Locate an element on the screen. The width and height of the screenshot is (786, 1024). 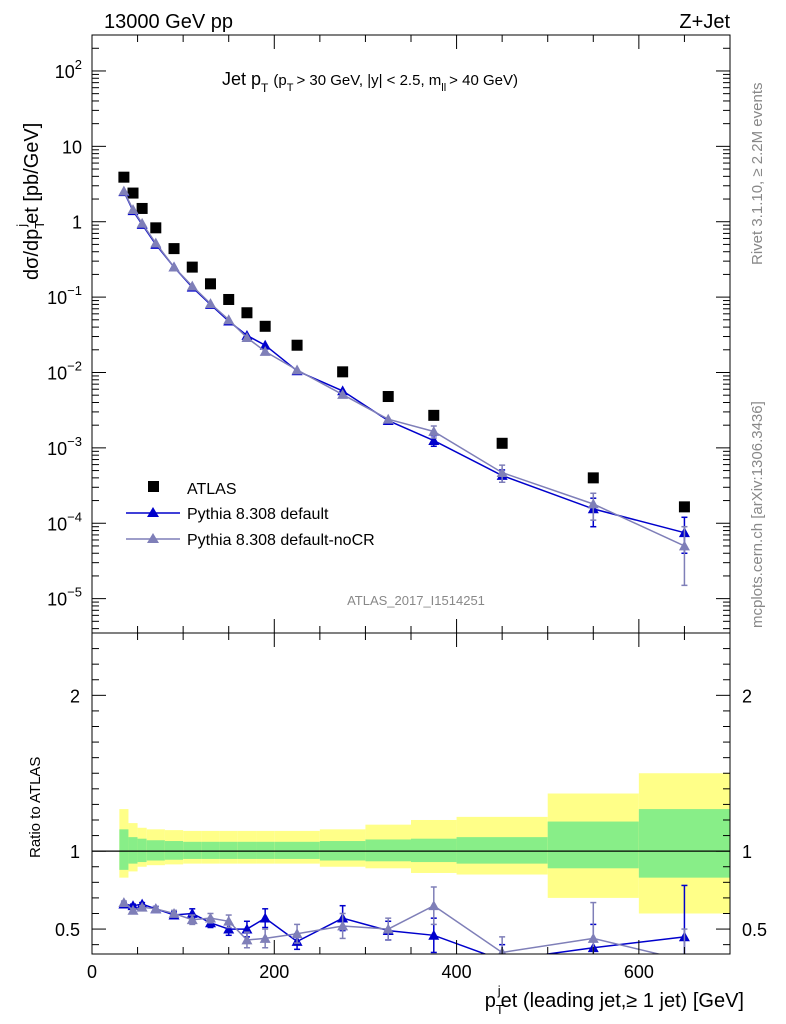
legend-label-default: Pythia 8.308 default is located at coordinates (258, 514).